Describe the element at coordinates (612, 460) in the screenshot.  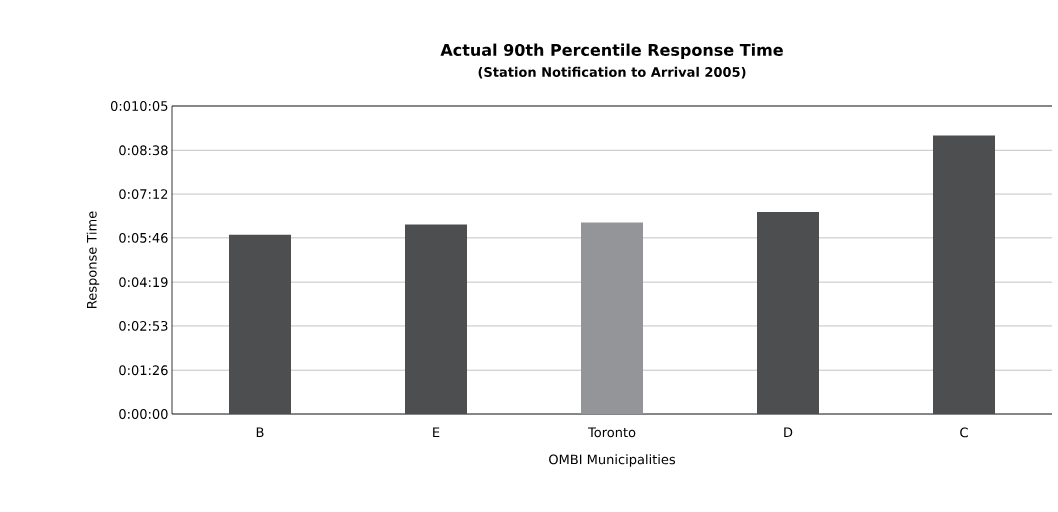
I see `x-axis-title: OMBI Municipalities` at that location.